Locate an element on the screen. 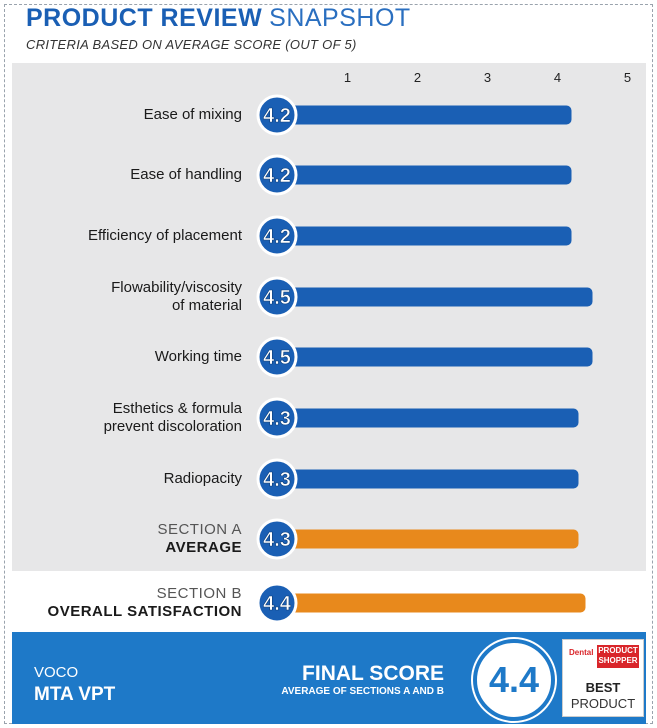  page-title: PRODUCT REVIEW SNAPSHOT is located at coordinates (218, 18).